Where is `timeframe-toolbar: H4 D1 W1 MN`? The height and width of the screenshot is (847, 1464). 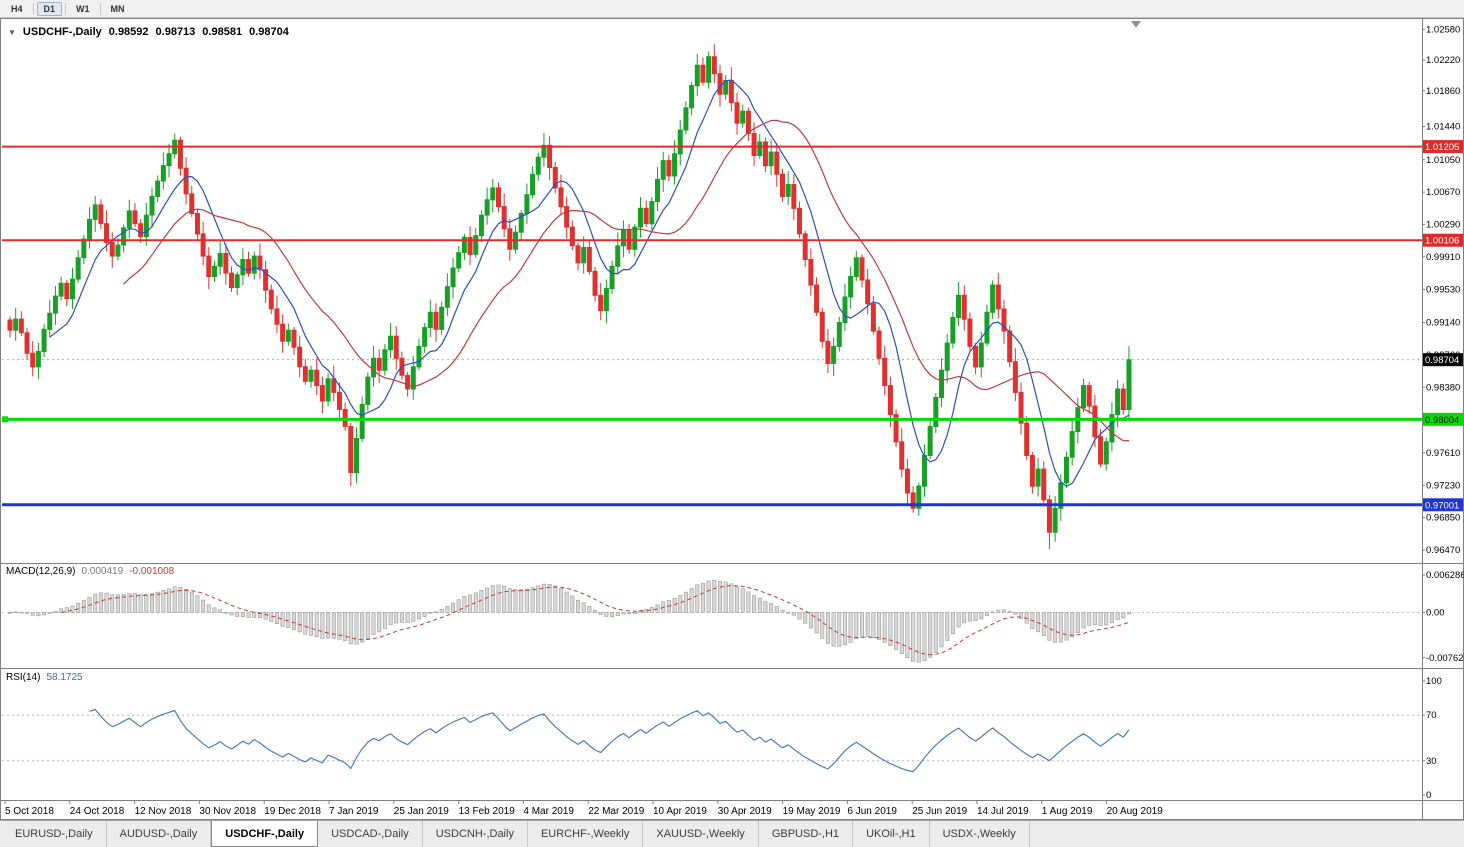 timeframe-toolbar: H4 D1 W1 MN is located at coordinates (732, 9).